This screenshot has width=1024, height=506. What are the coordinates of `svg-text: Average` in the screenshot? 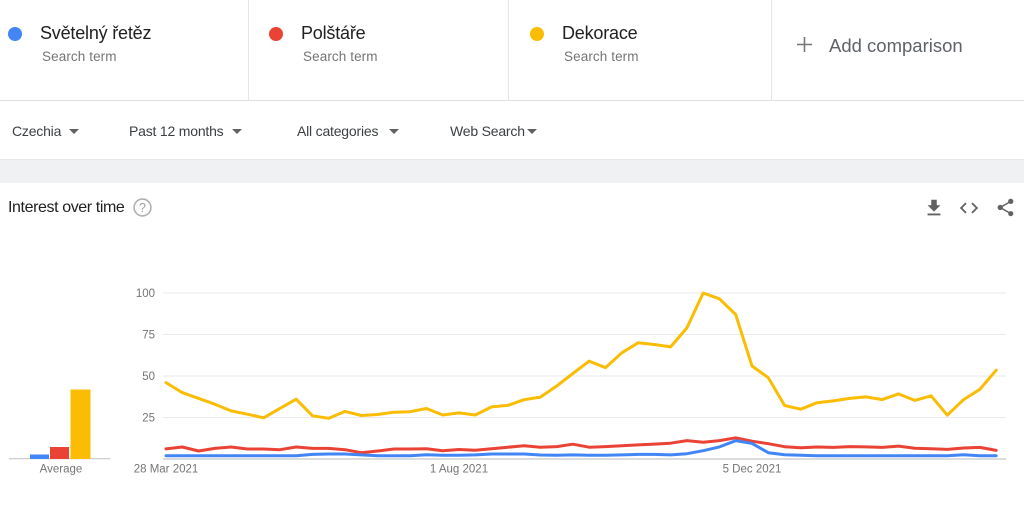 It's located at (61, 470).